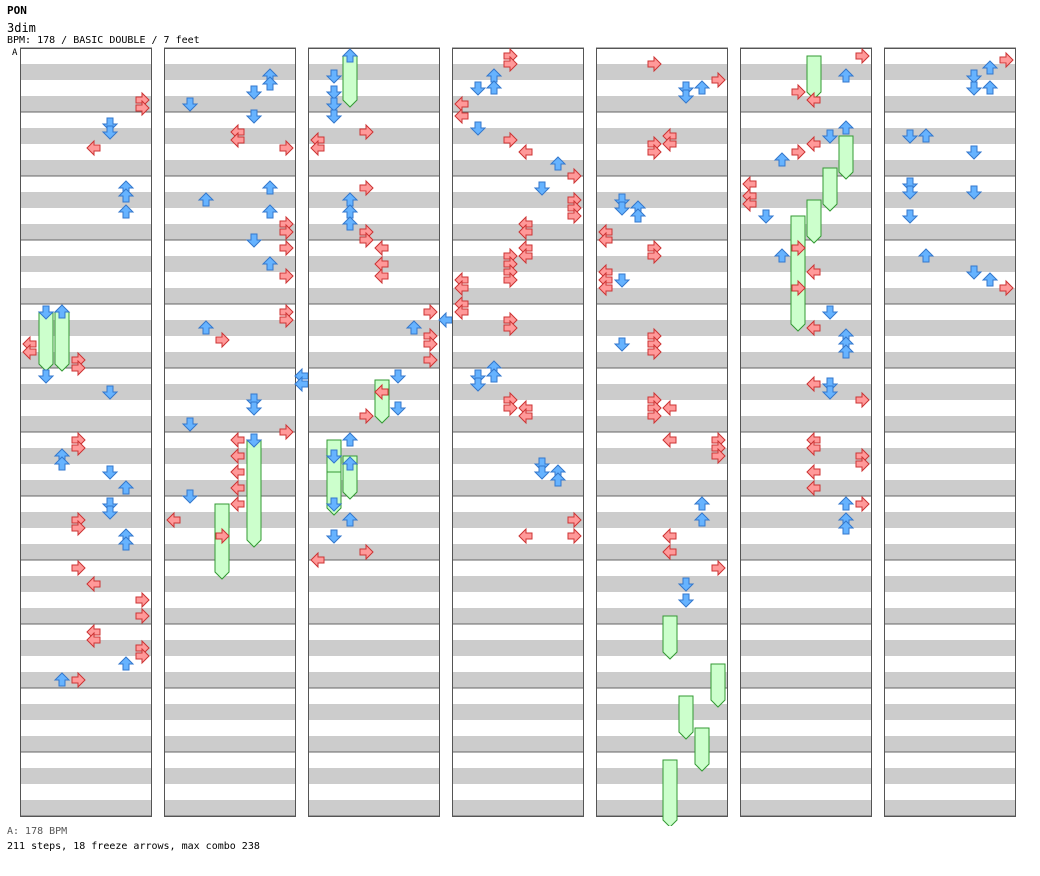  I want to click on song-artist: 3dim, so click(21, 28).